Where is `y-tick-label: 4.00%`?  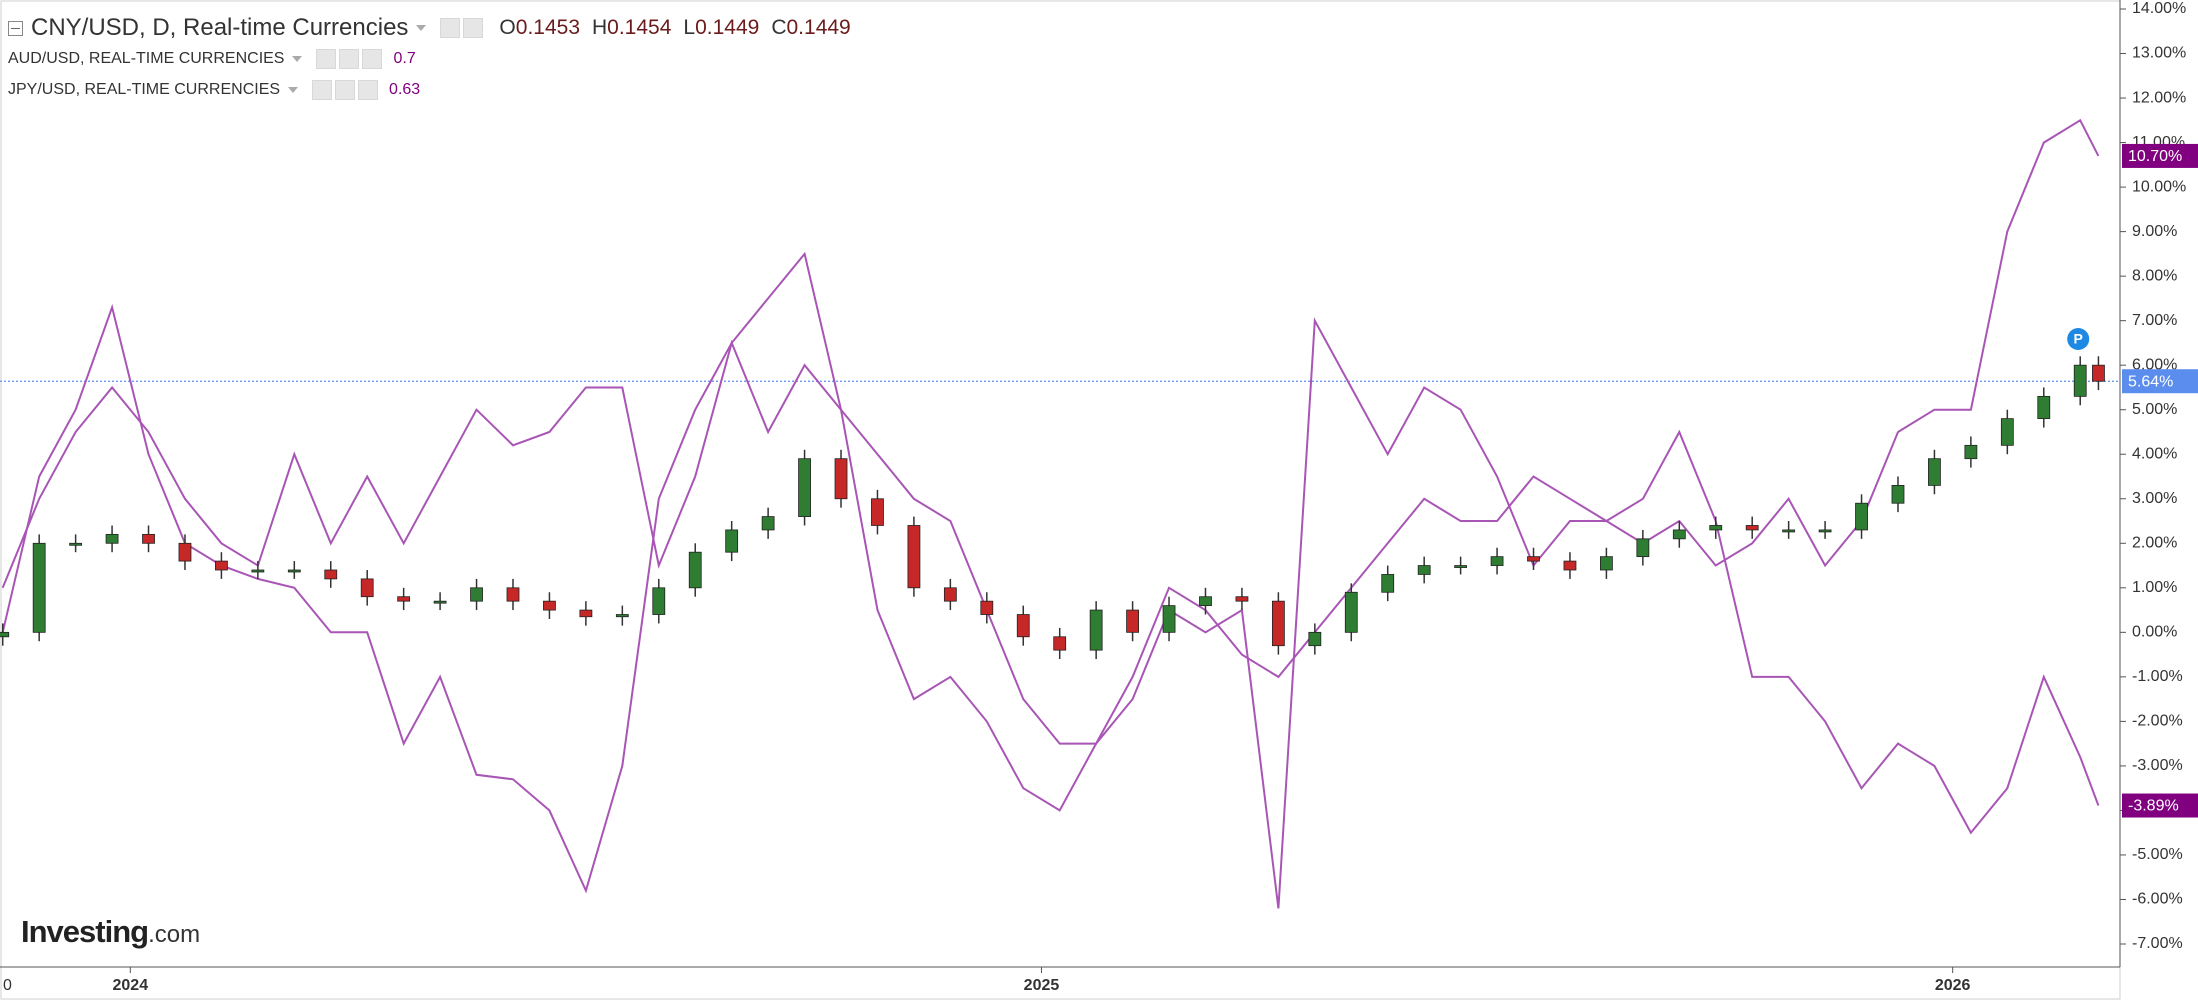
y-tick-label: 4.00% is located at coordinates (2154, 453).